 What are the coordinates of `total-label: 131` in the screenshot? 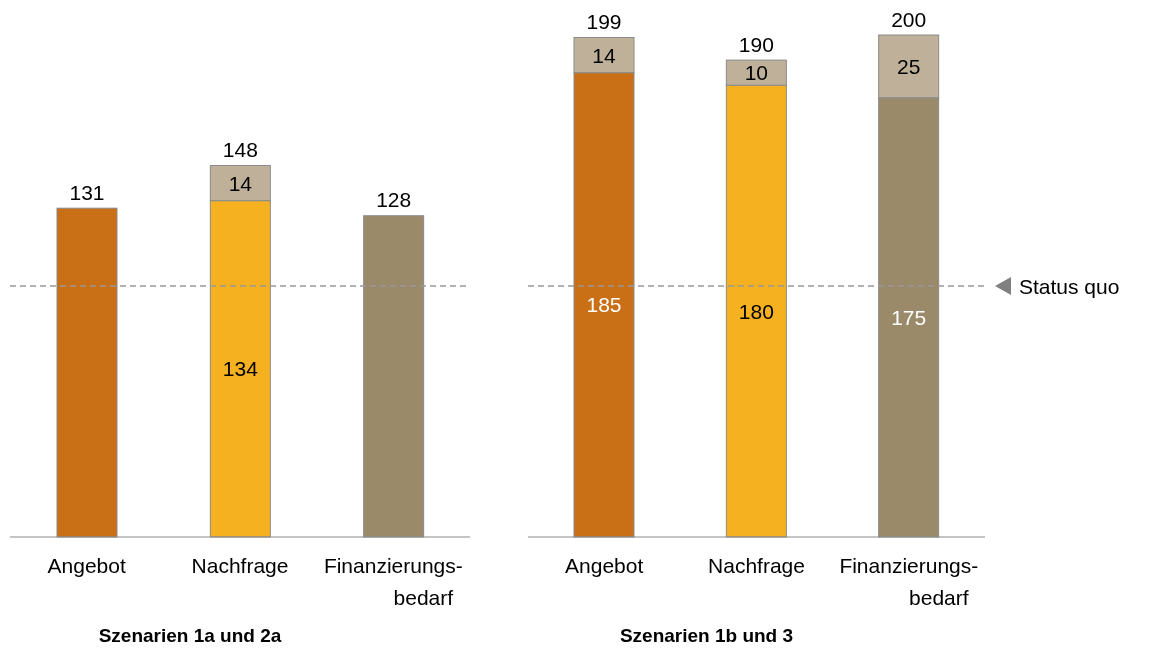 It's located at (87, 192).